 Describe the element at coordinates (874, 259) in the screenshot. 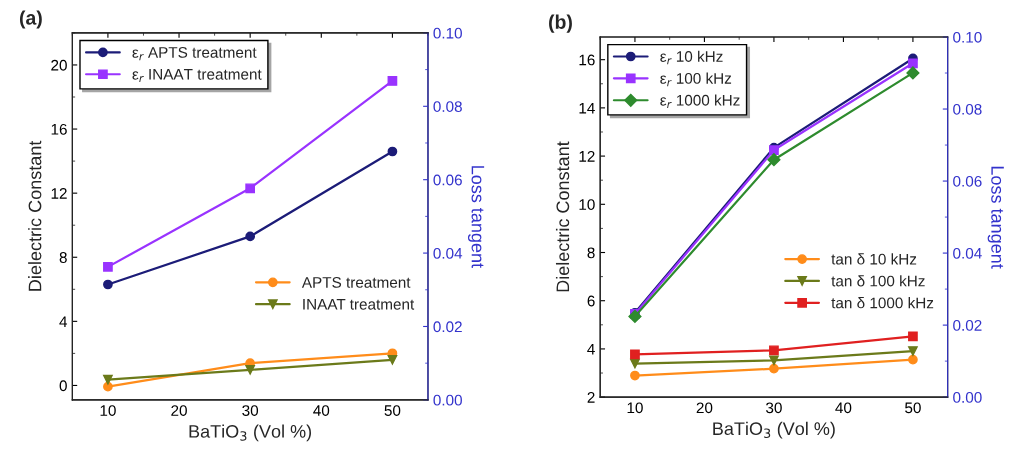

I see `legend-label: tan δ 10 kHz` at that location.